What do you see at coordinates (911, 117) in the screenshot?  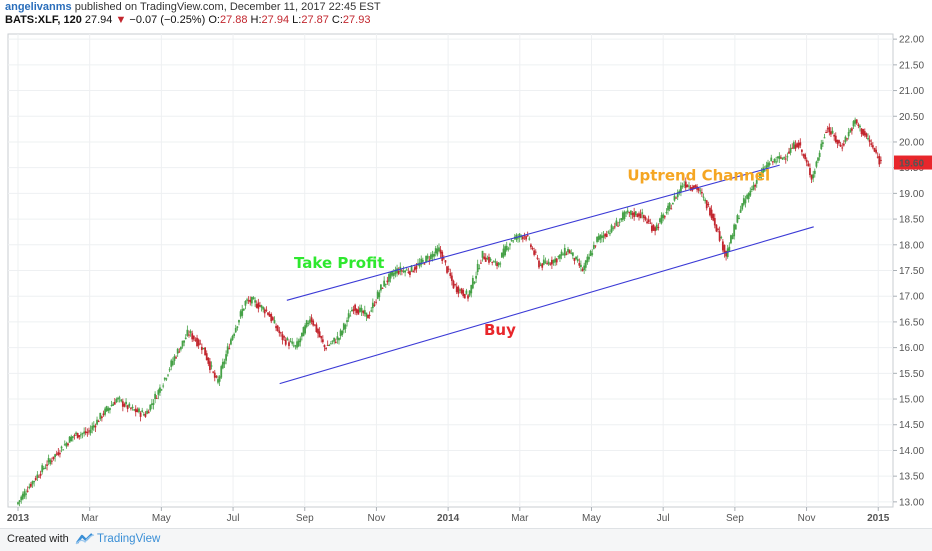 I see `y-tick-label: 20.50` at bounding box center [911, 117].